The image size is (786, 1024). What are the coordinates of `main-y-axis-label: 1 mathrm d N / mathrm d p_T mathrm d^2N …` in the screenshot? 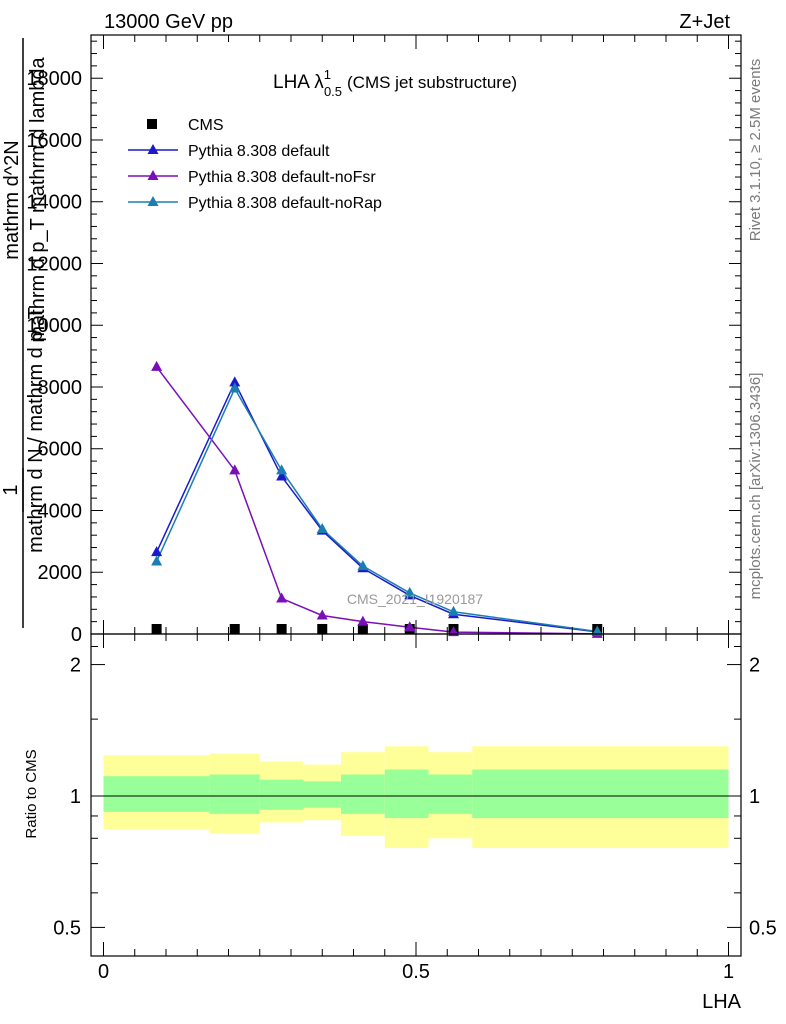 It's located at (24, 333).